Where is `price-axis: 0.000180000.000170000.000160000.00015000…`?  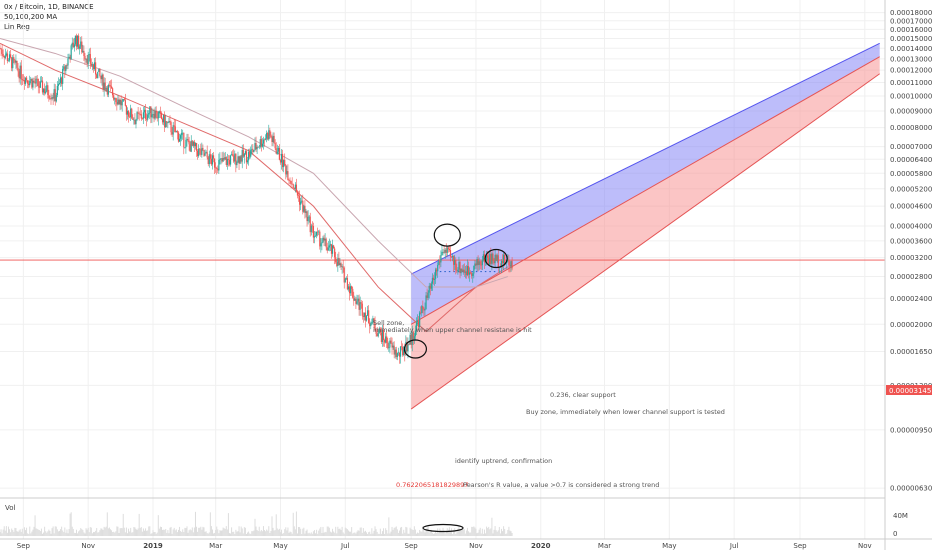 price-axis: 0.000180000.000170000.000160000.00015000… is located at coordinates (908, 275).